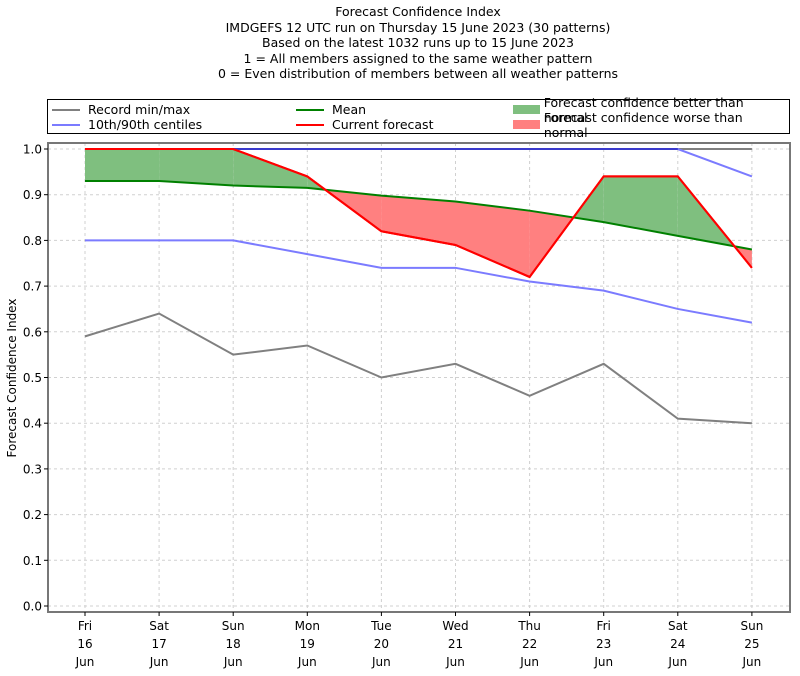 The height and width of the screenshot is (676, 800). I want to click on y-tick-label: 0.9, so click(32, 195).